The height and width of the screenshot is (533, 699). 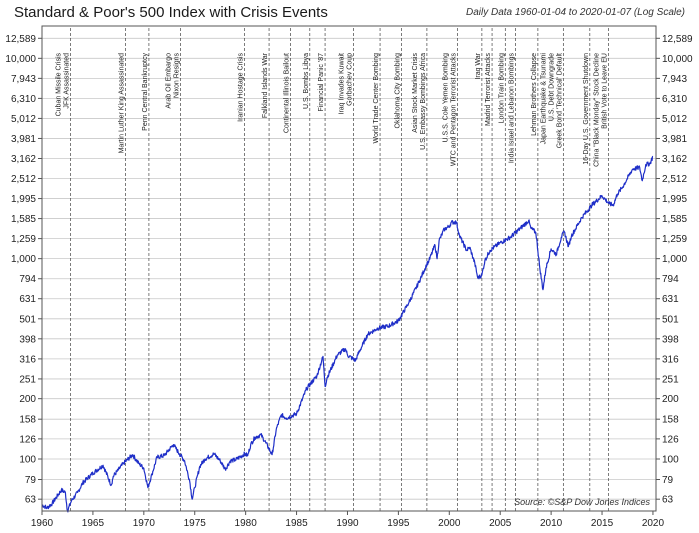 I want to click on event-label: Greek Bond 'Technical' Default, so click(x=559, y=100).